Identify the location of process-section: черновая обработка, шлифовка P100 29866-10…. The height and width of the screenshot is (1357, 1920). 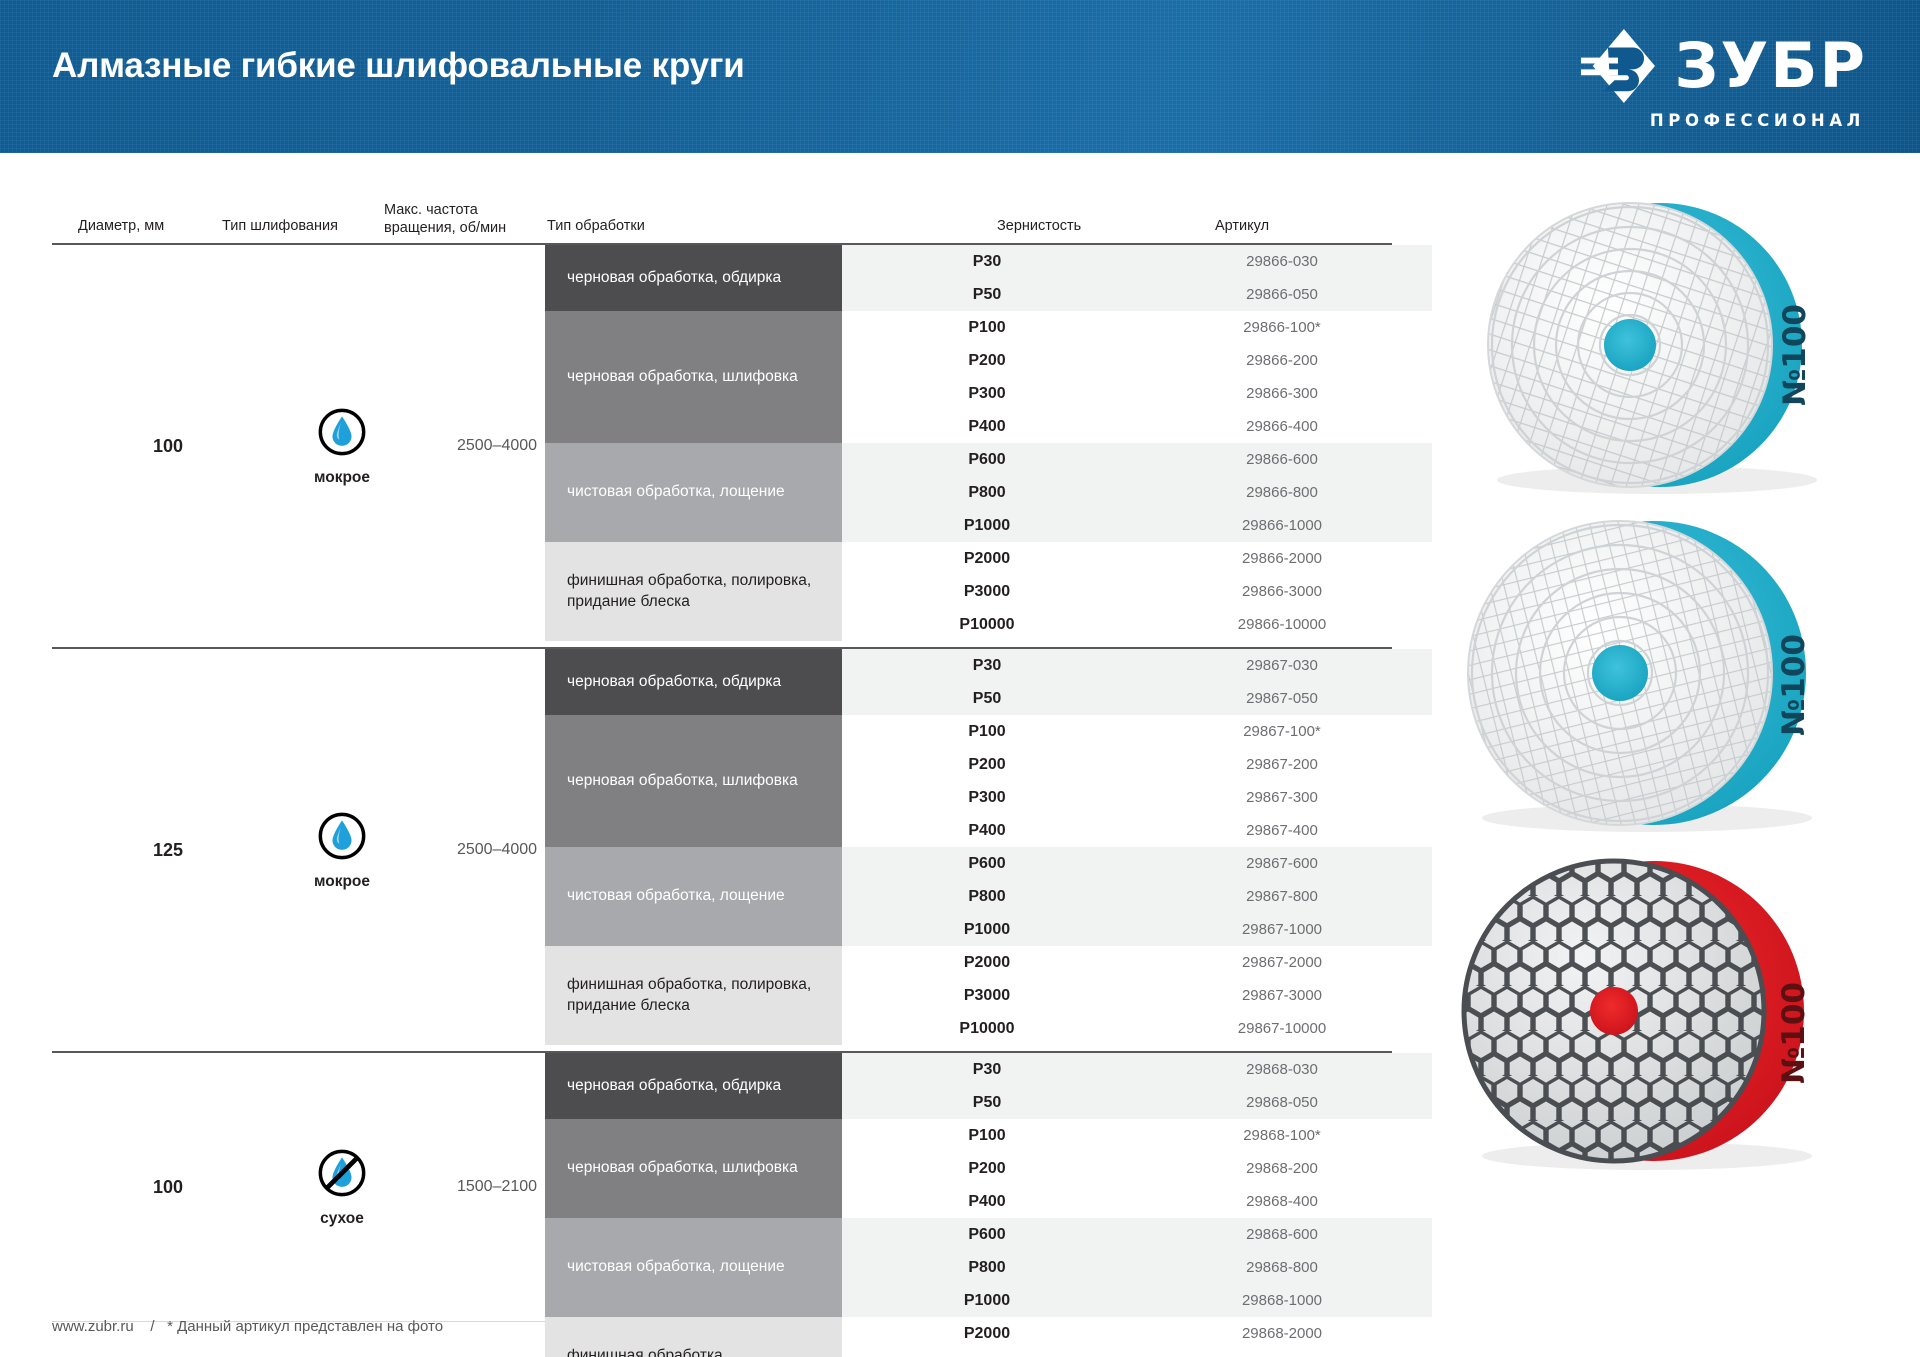
(988, 377).